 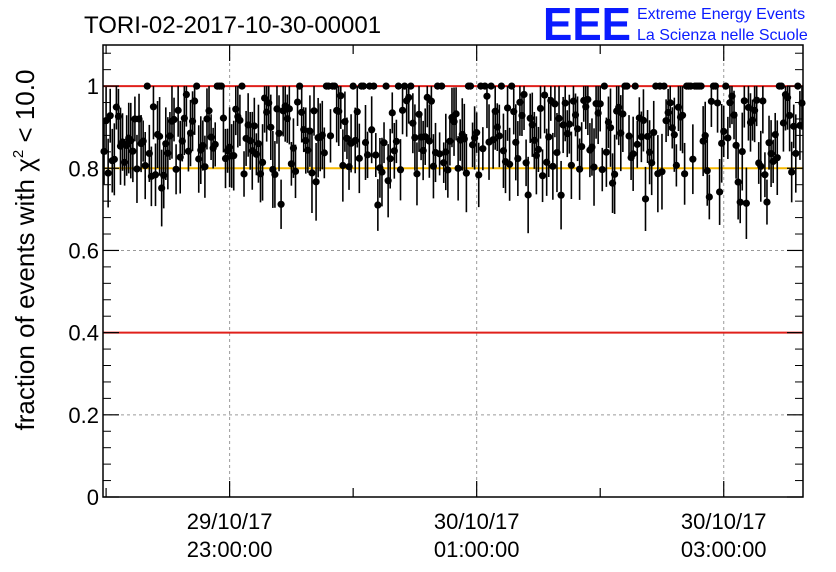 What do you see at coordinates (477, 549) in the screenshot?
I see `x-tick-label-time: 01:00:00` at bounding box center [477, 549].